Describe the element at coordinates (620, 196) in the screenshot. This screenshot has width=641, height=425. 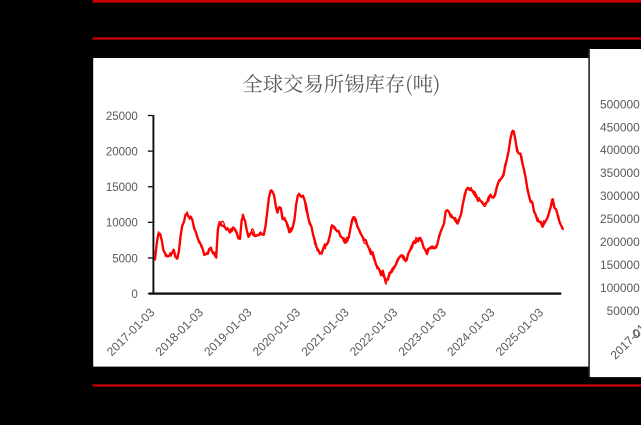
I see `svg-text: 300000` at that location.